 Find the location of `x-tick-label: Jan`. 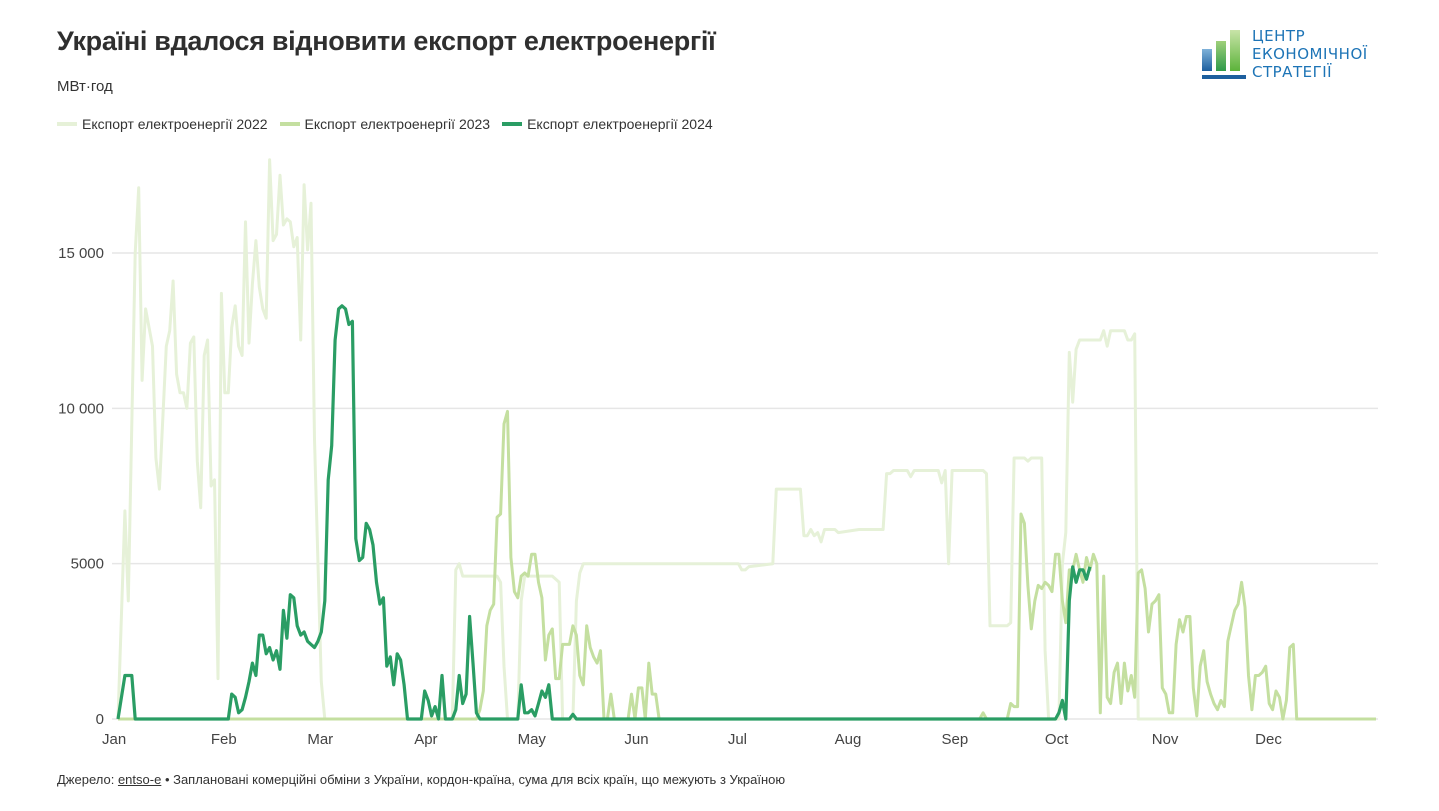

x-tick-label: Jan is located at coordinates (114, 739).